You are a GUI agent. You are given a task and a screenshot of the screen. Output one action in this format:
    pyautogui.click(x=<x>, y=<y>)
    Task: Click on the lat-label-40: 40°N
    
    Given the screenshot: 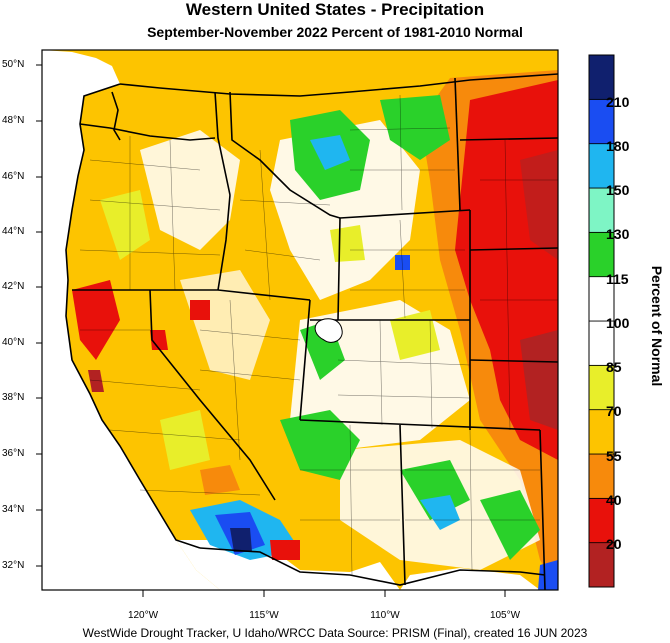 What is the action you would take?
    pyautogui.click(x=13, y=342)
    